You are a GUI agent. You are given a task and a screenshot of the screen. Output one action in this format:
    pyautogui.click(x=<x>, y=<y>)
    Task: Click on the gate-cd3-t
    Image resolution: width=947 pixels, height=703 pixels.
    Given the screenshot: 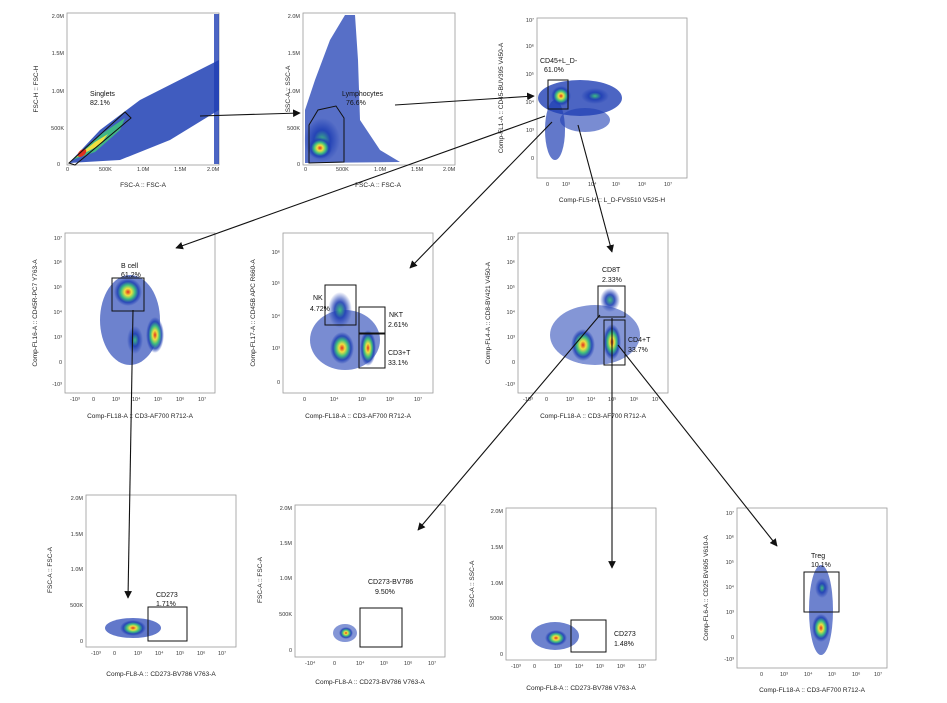 What is the action you would take?
    pyautogui.click(x=372, y=351)
    